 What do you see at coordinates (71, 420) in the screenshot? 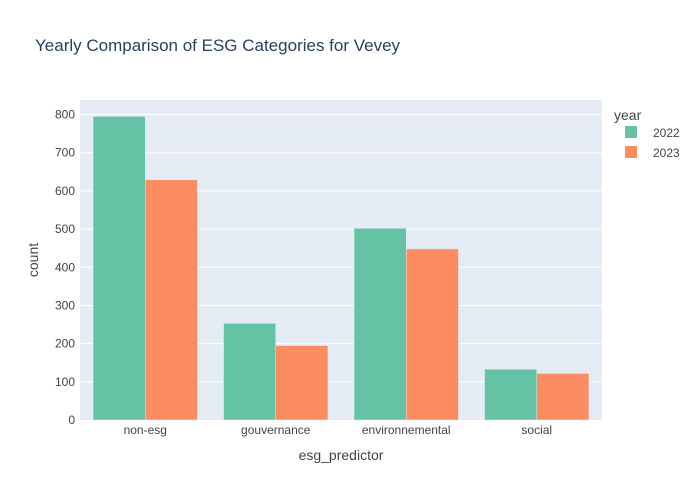
I see `y-tick-label: 0` at bounding box center [71, 420].